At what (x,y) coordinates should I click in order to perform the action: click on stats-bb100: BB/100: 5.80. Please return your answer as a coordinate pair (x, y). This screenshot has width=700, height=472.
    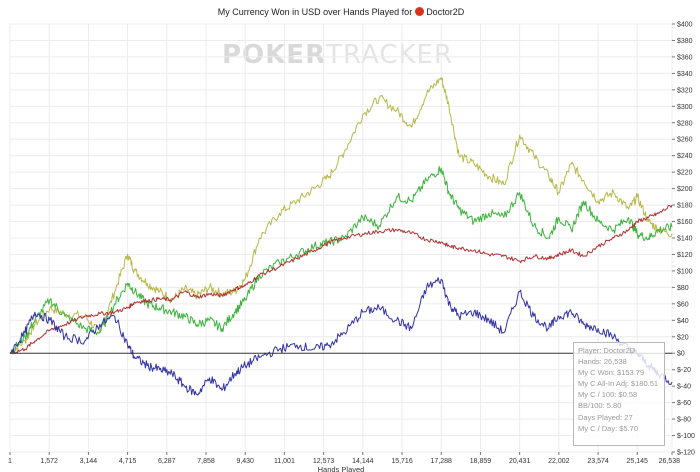
    Looking at the image, I should click on (600, 406).